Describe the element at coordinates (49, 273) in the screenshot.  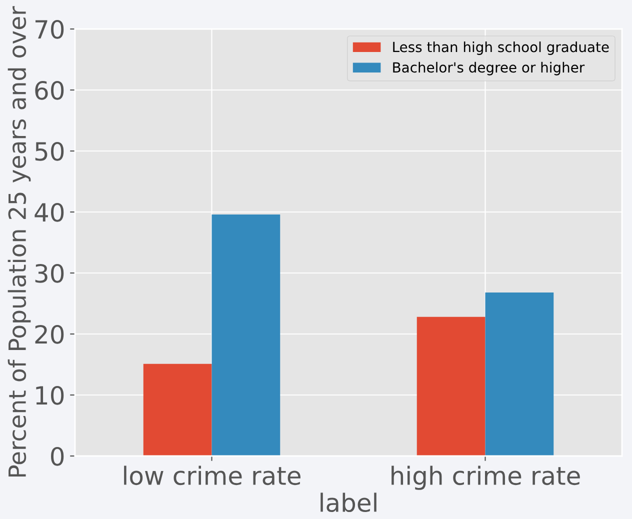
I see `y-tick-label: 30` at that location.